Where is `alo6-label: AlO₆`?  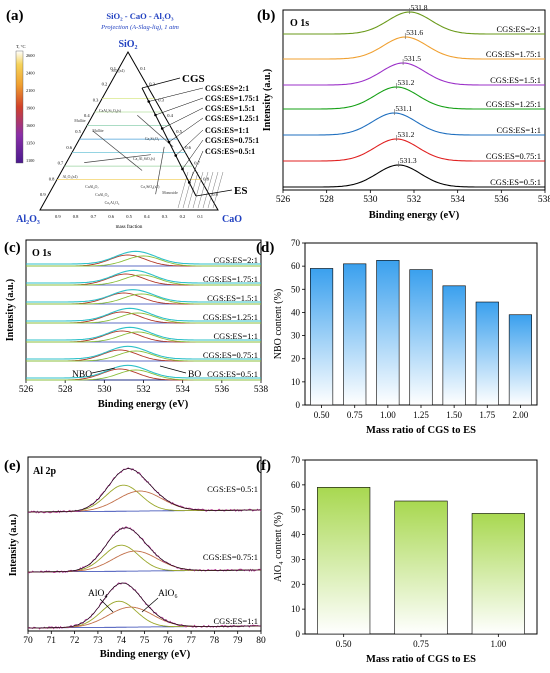 alo6-label: AlO₆ is located at coordinates (168, 594).